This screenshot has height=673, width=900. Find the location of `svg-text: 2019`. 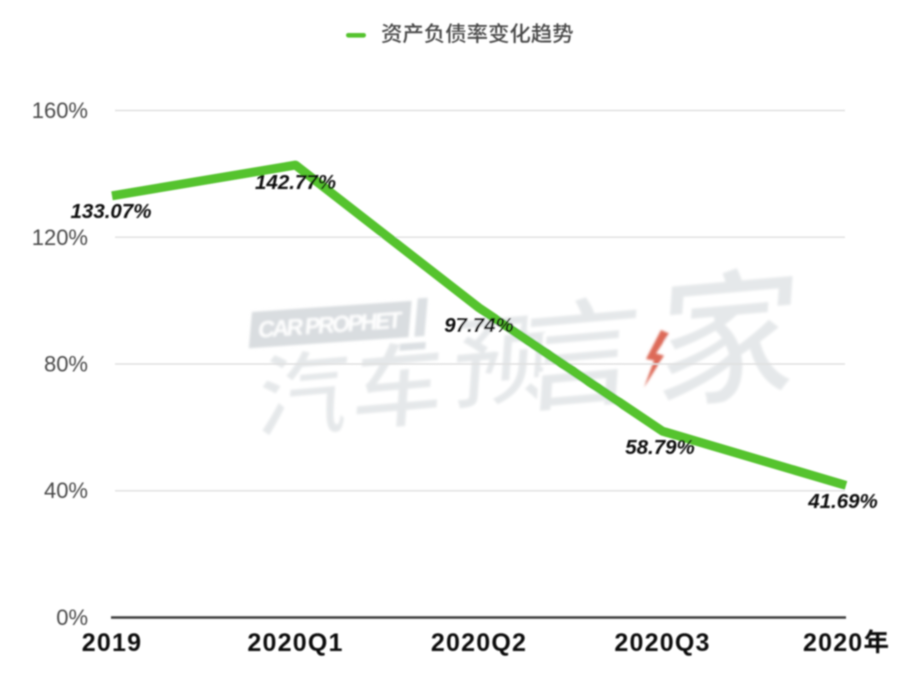

svg-text: 2019 is located at coordinates (112, 643).